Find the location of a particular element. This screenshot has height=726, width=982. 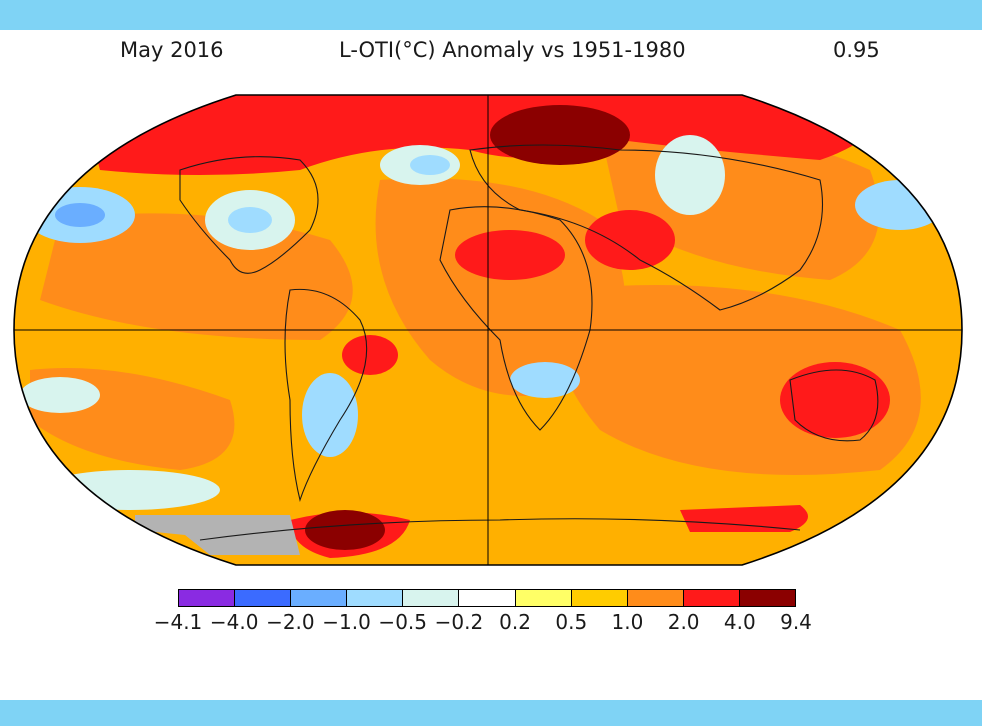

southern-africa-cool-area is located at coordinates (545, 380).